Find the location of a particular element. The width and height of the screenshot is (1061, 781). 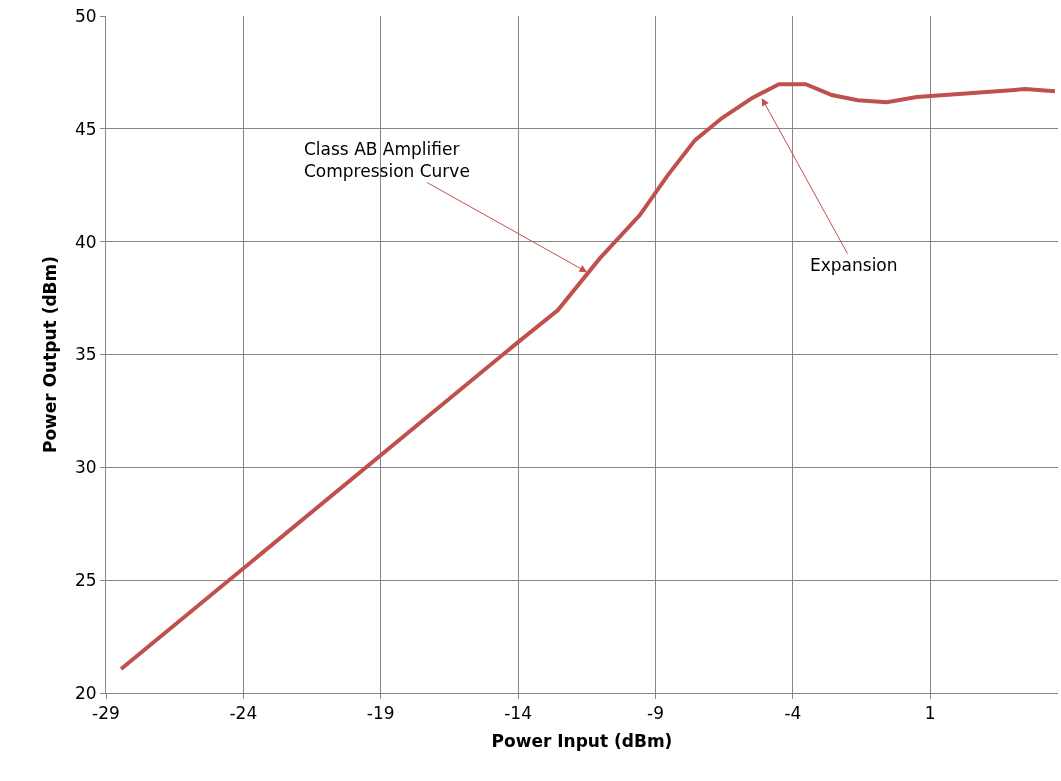

y-tick-label: 30 is located at coordinates (85, 467).